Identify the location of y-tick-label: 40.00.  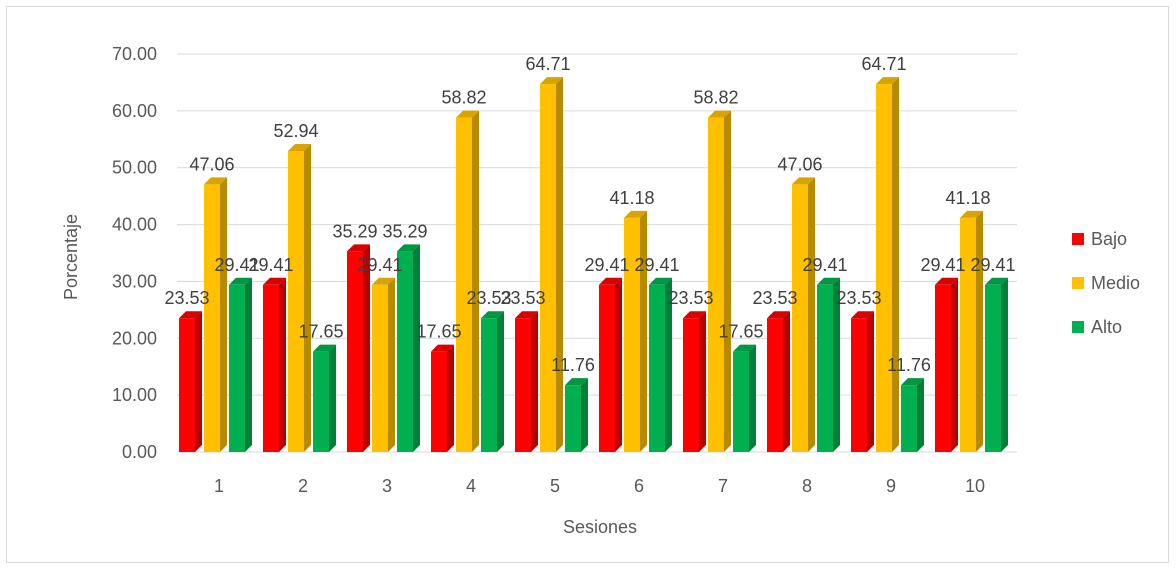
(134, 225).